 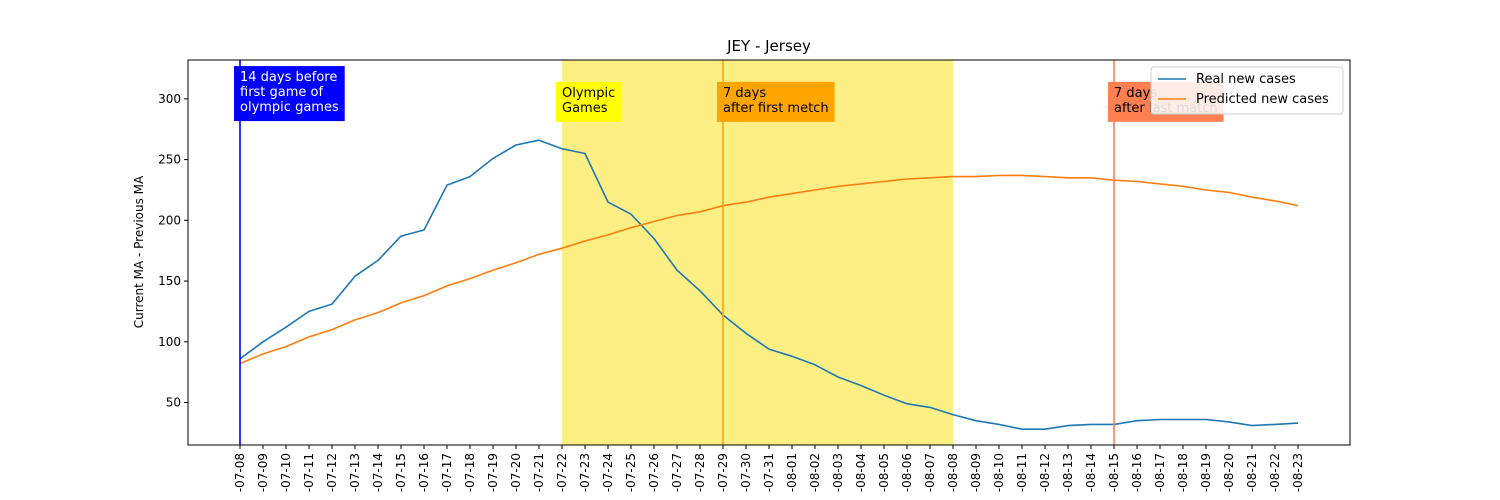 What do you see at coordinates (1275, 472) in the screenshot?
I see `x-tick-label: -08-22` at bounding box center [1275, 472].